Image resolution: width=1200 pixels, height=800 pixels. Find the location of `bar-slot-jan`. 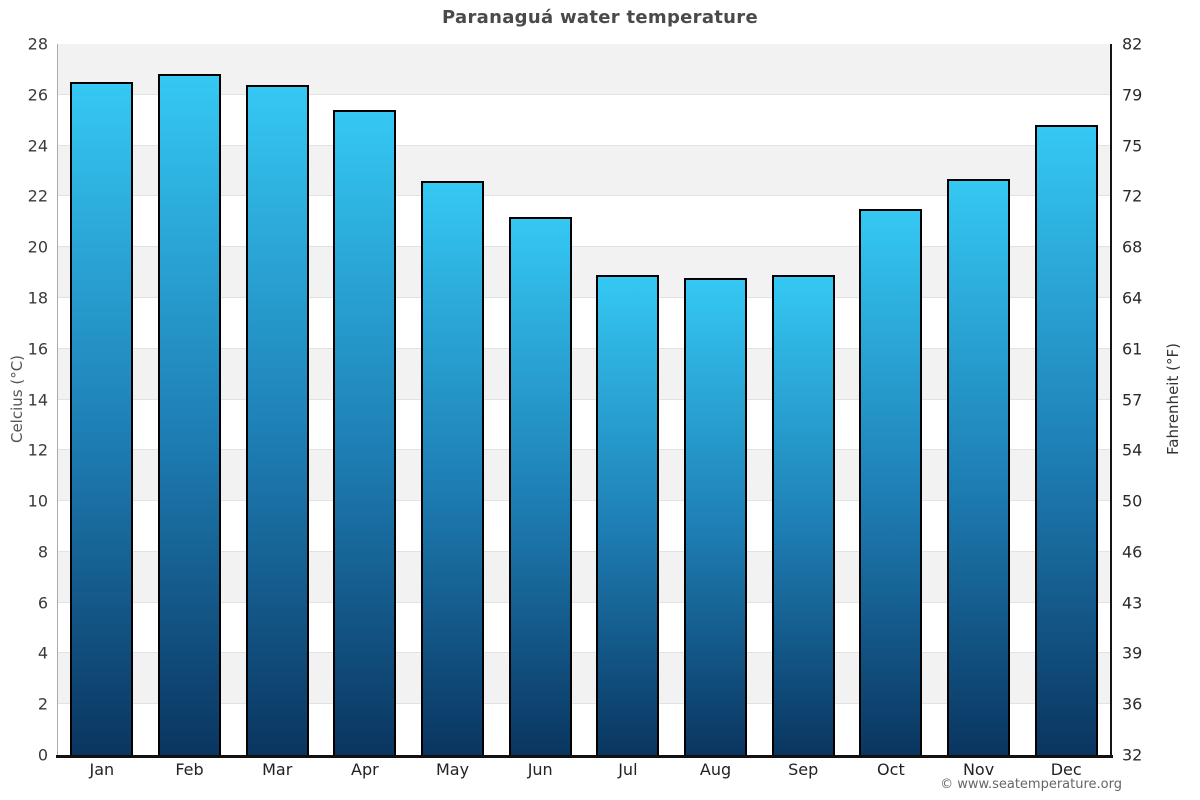

bar-slot-jan is located at coordinates (102, 399).